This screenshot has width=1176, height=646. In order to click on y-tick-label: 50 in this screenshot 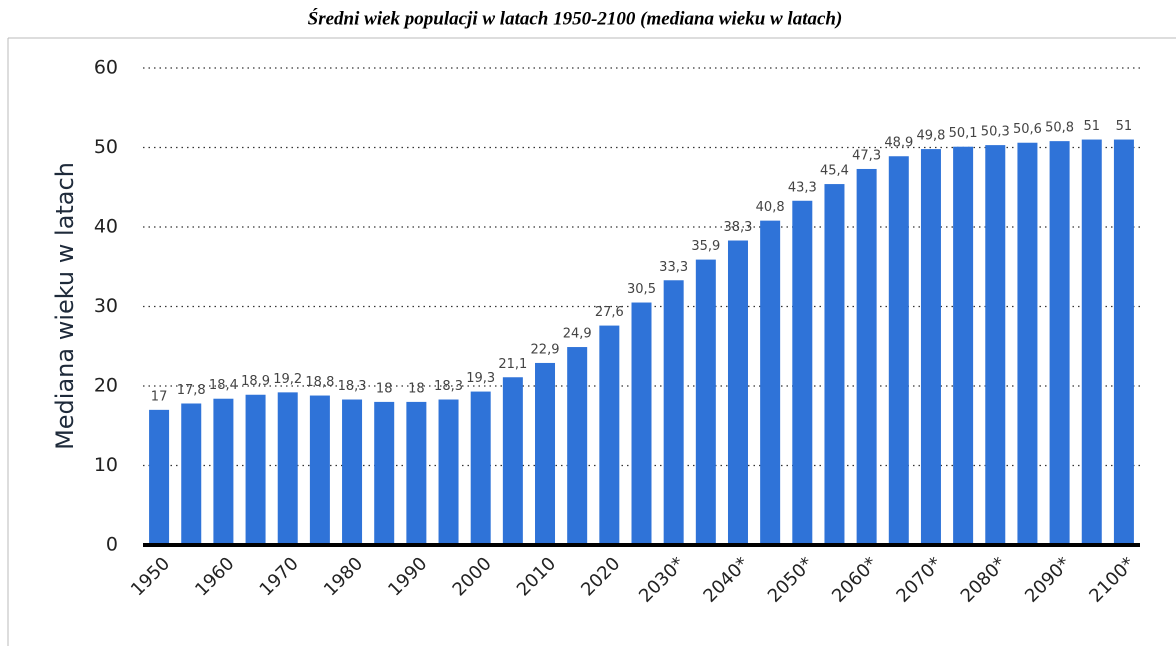, I will do `click(106, 147)`.